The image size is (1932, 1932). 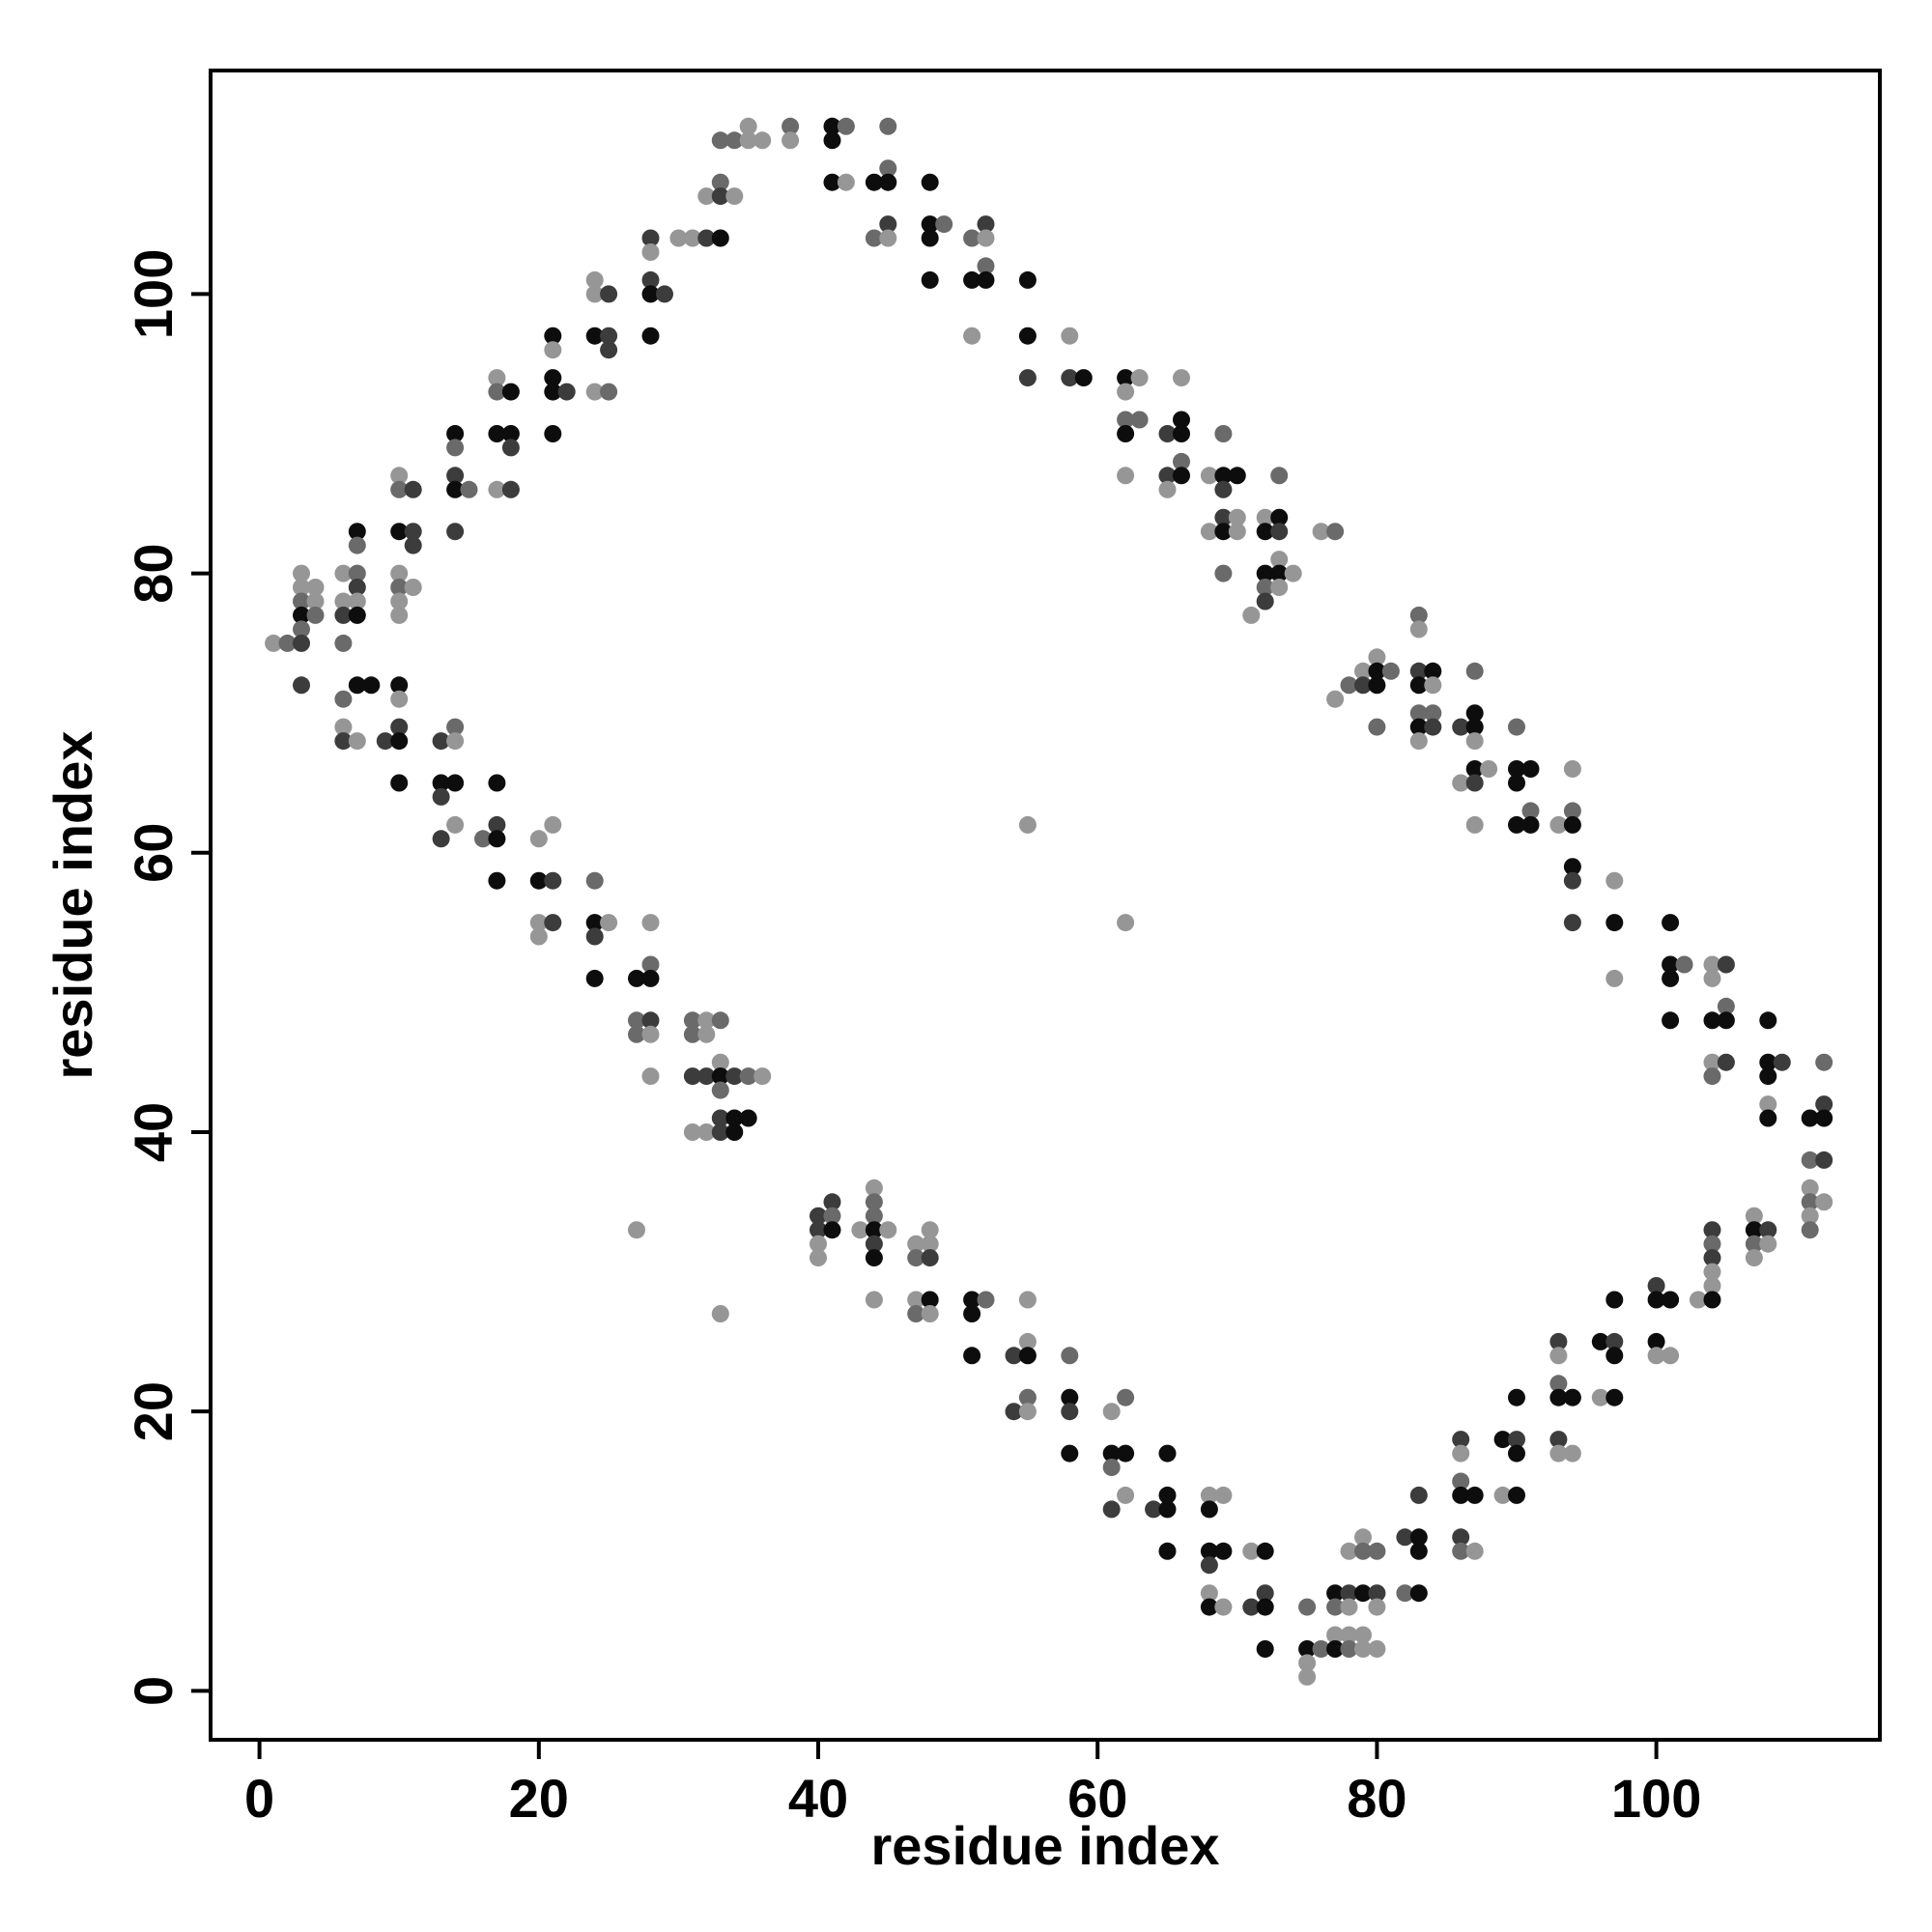 What do you see at coordinates (1097, 1798) in the screenshot?
I see `x-tick-label: 60` at bounding box center [1097, 1798].